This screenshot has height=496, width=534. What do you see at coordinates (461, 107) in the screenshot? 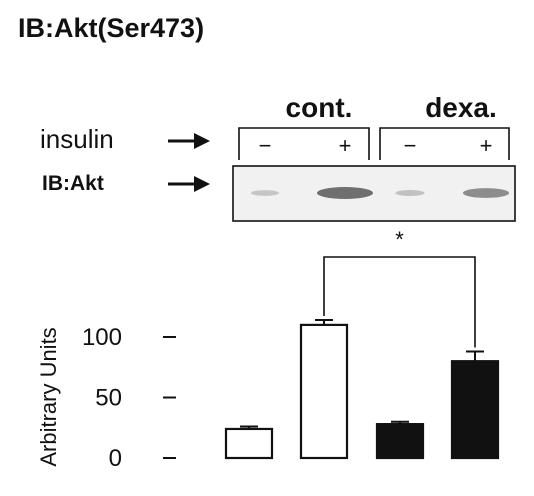
I see `group-label-dexa: dexa.` at bounding box center [461, 107].